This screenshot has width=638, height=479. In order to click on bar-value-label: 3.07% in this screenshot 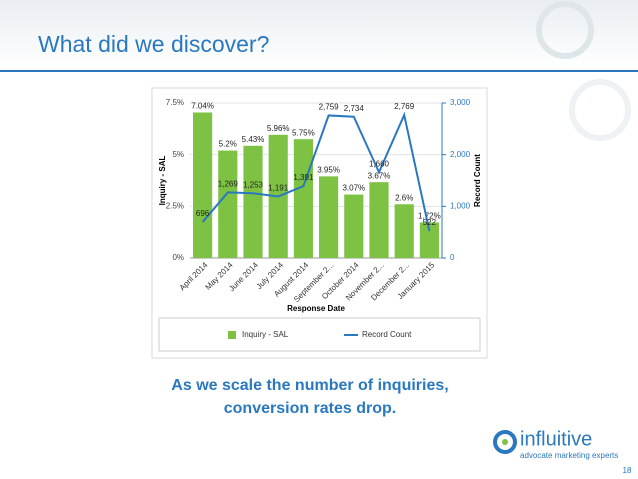, I will do `click(353, 188)`.